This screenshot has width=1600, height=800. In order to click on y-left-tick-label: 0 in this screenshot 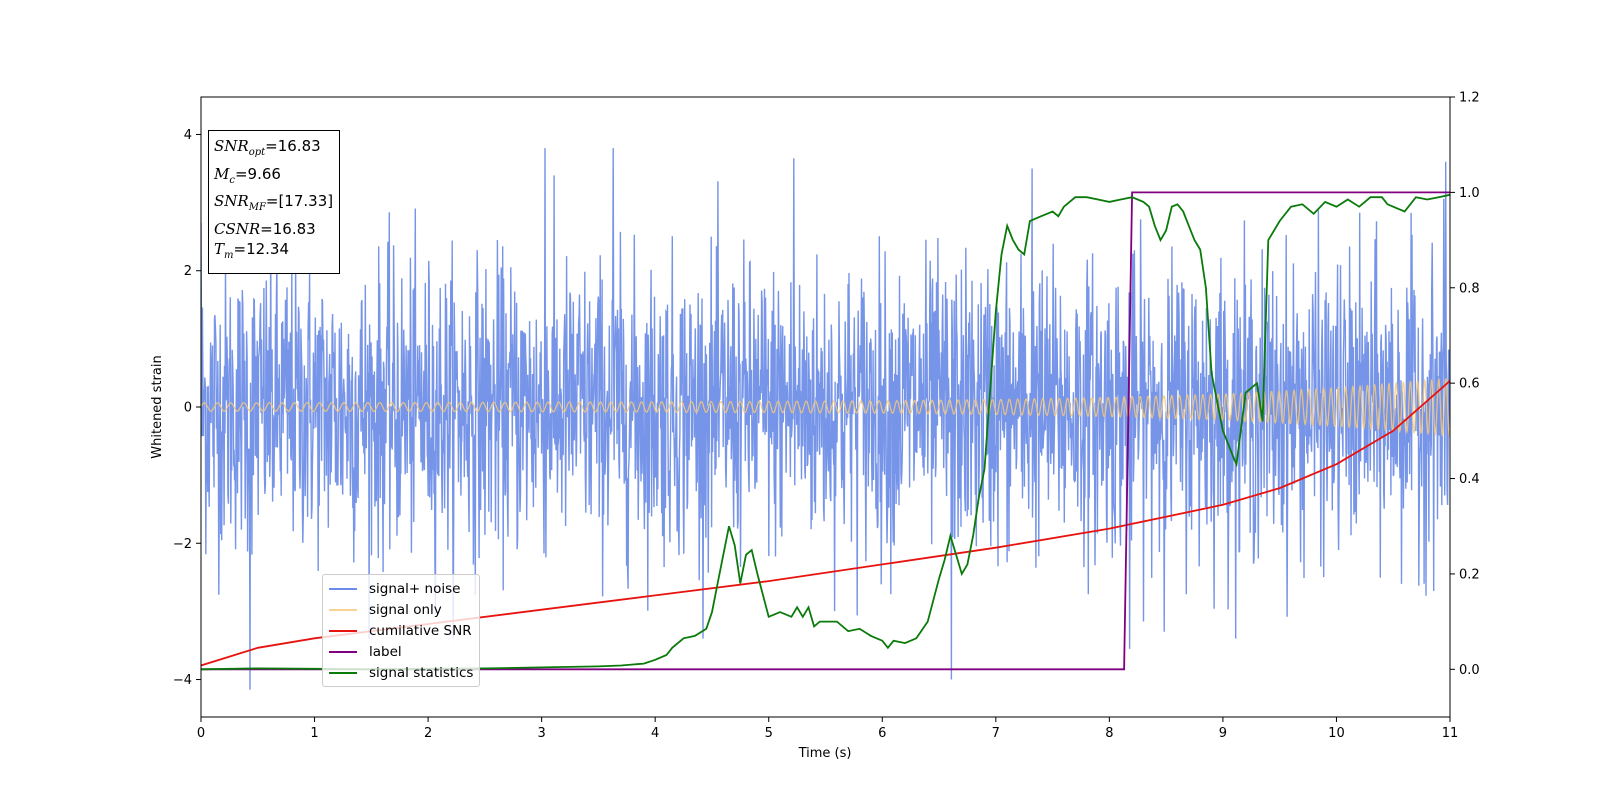, I will do `click(188, 408)`.